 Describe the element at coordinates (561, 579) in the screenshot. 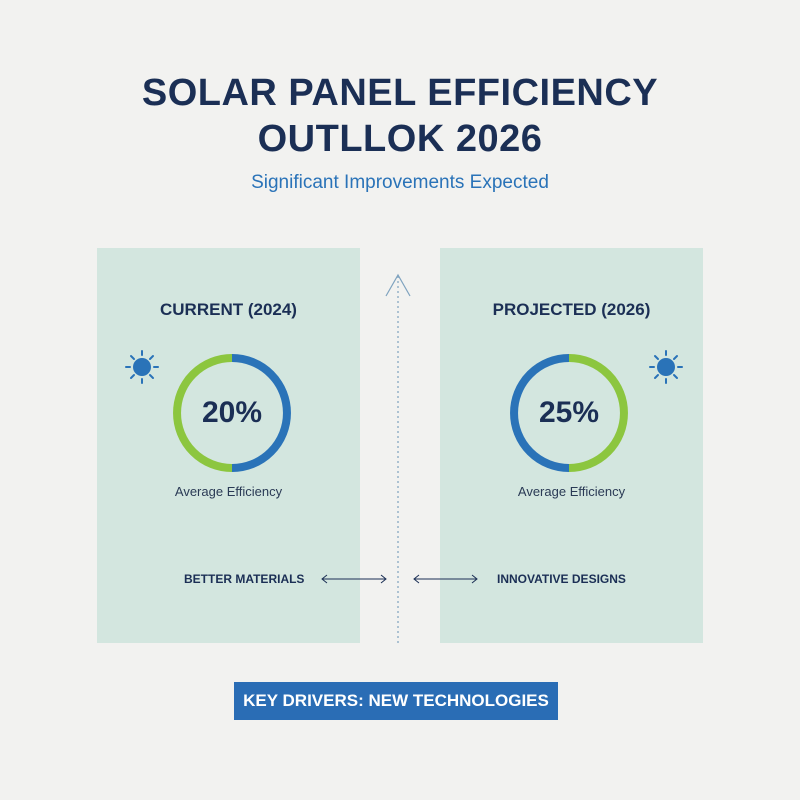

I see `driver: INNOVATIVE DESIGNS` at that location.